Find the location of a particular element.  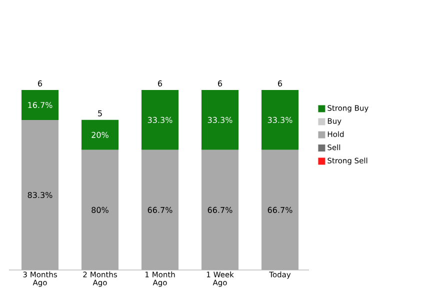

annotation: 5 is located at coordinates (100, 113).